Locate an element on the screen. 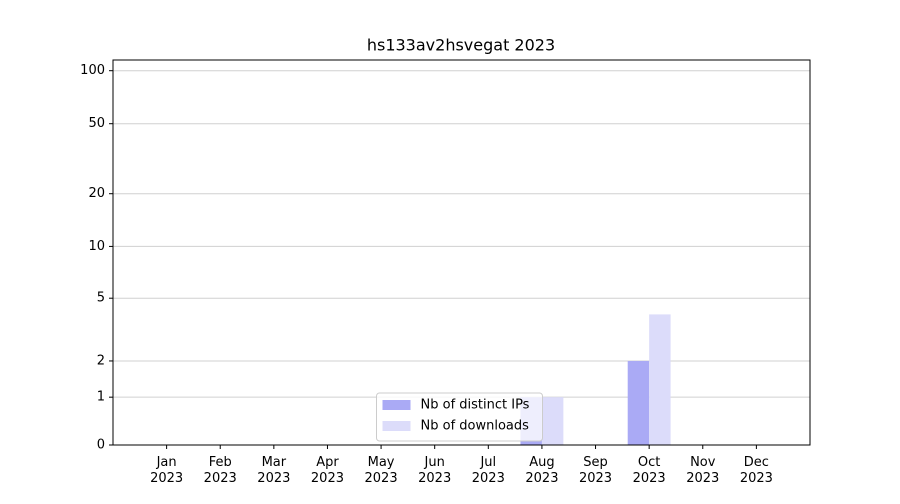  x-tick-label: May 2023 is located at coordinates (381, 470).